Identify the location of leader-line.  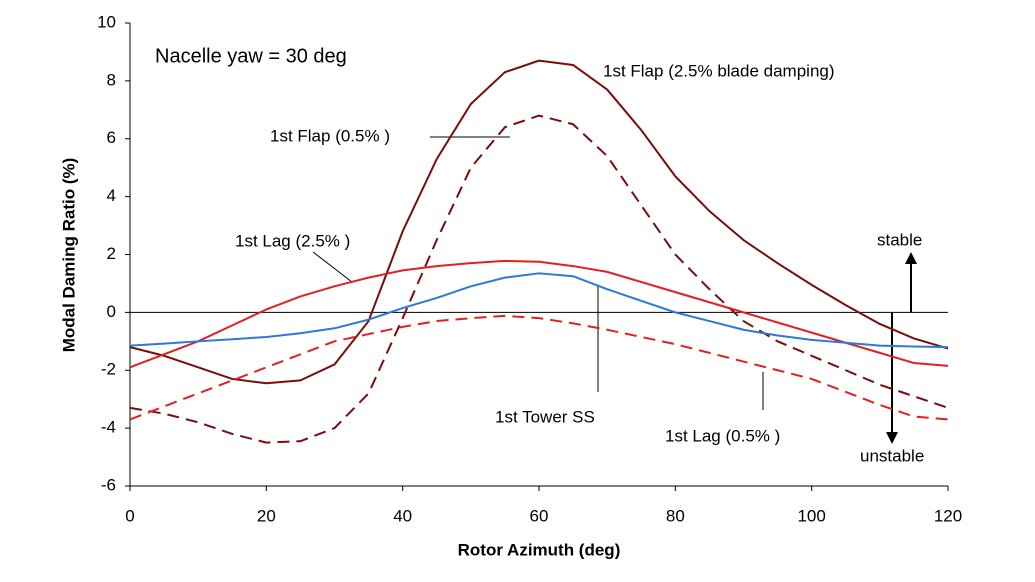
(332, 267).